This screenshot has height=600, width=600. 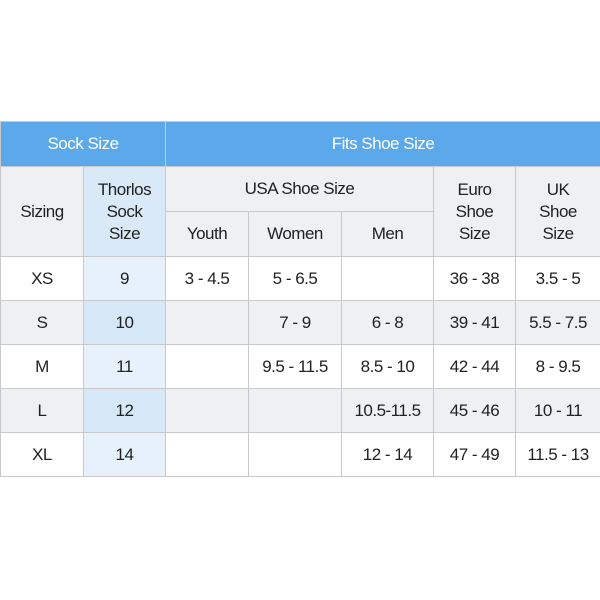 What do you see at coordinates (557, 278) in the screenshot?
I see `uk-cell: 3.5 - 5` at bounding box center [557, 278].